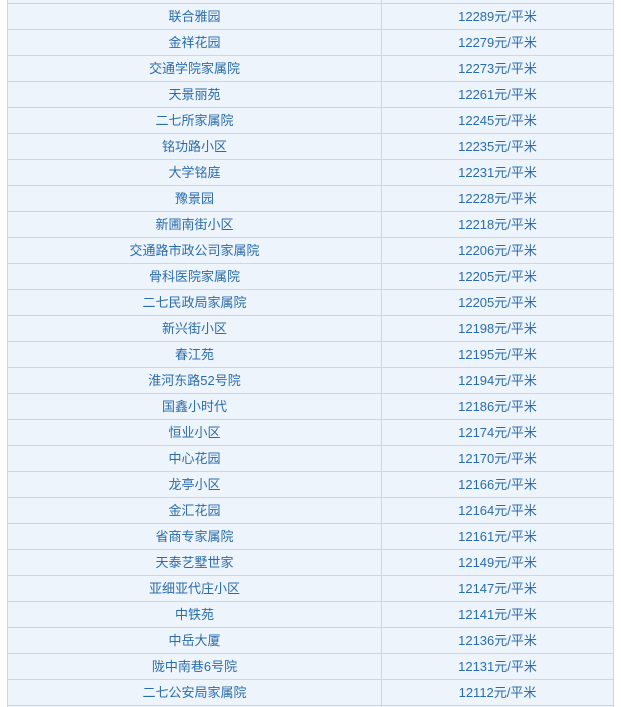 Image resolution: width=621 pixels, height=707 pixels. I want to click on price-cell: 12186元/平米, so click(497, 406).